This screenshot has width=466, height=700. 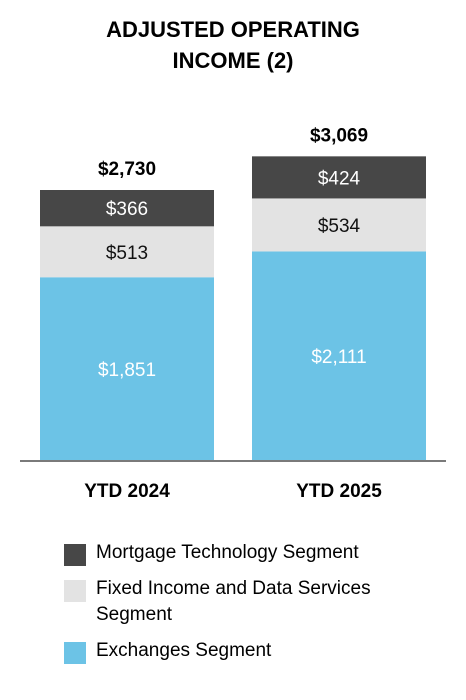 I want to click on bar-value-label: $2,111, so click(x=338, y=357).